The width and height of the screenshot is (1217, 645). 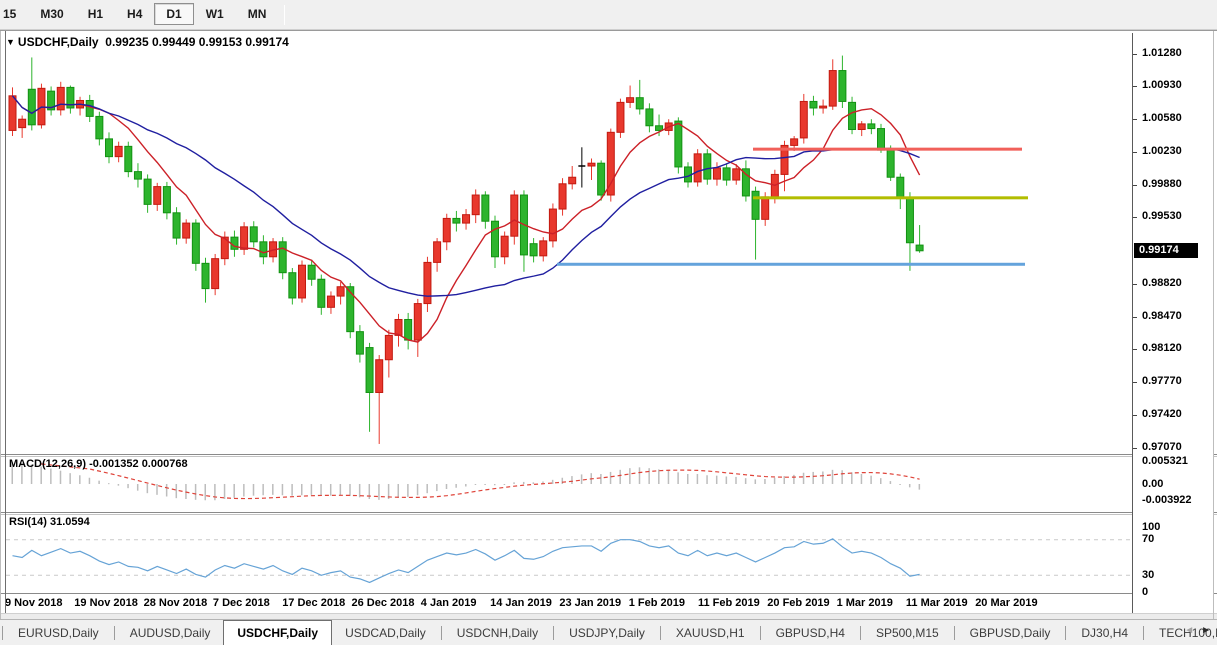 What do you see at coordinates (1105, 633) in the screenshot?
I see `chart-tab-dj30: DJ30,H4` at bounding box center [1105, 633].